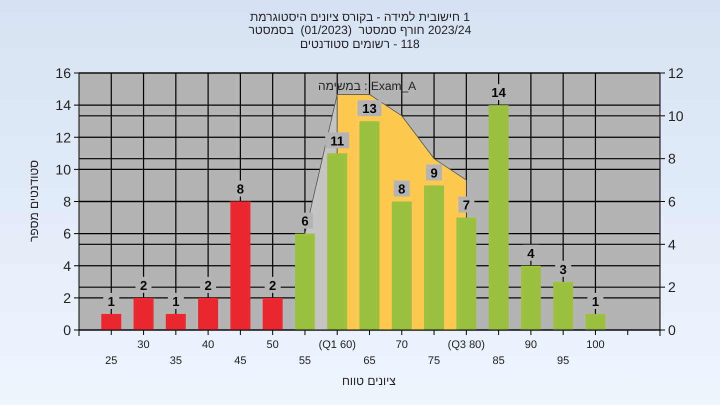  Describe the element at coordinates (67, 330) in the screenshot. I see `y-tick-label: 0` at that location.